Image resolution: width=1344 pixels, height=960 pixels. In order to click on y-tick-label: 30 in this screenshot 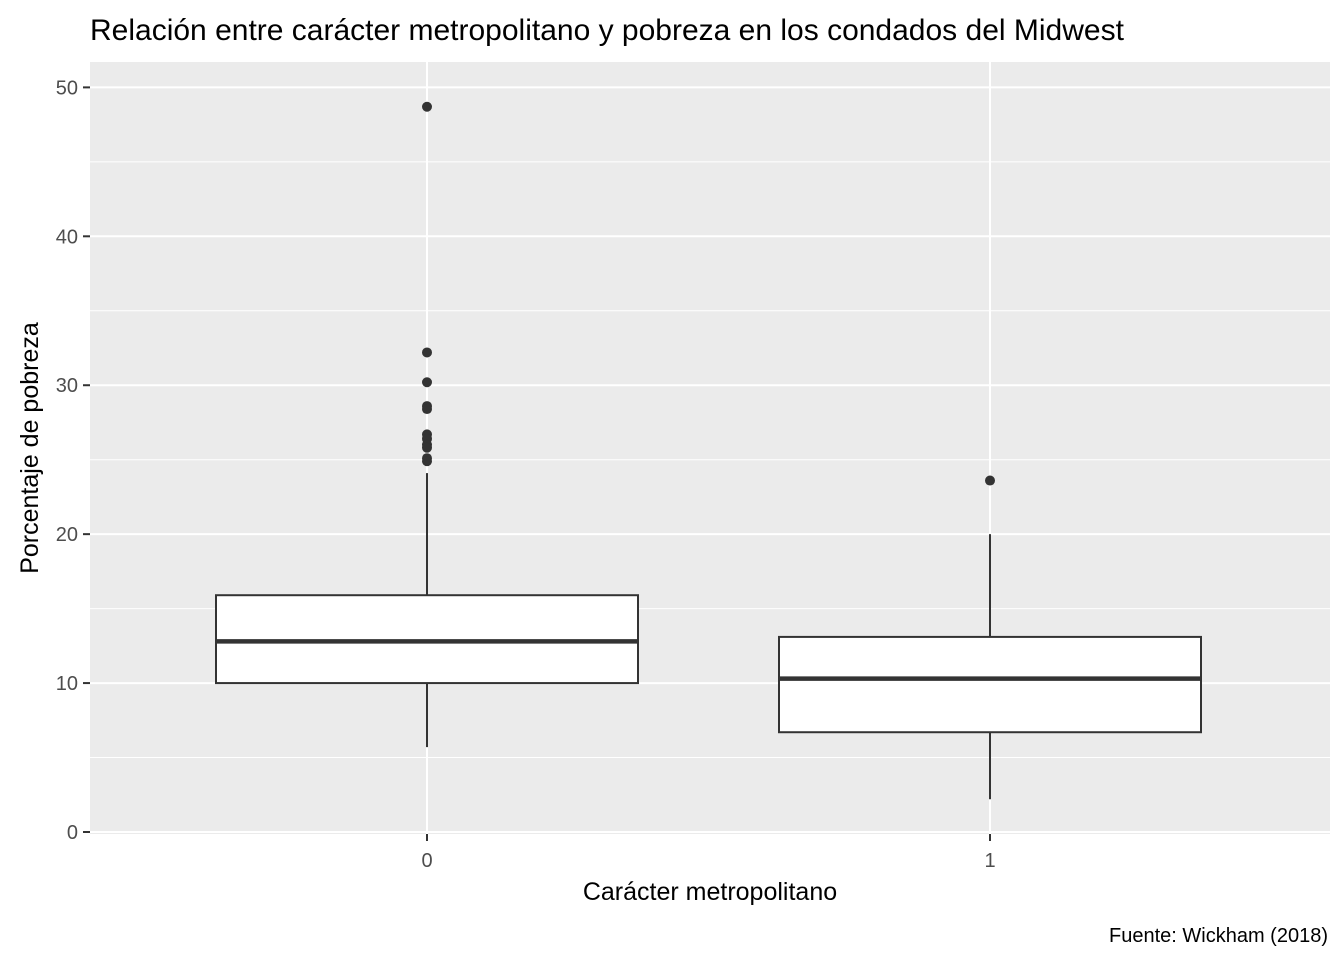, I will do `click(67, 386)`.